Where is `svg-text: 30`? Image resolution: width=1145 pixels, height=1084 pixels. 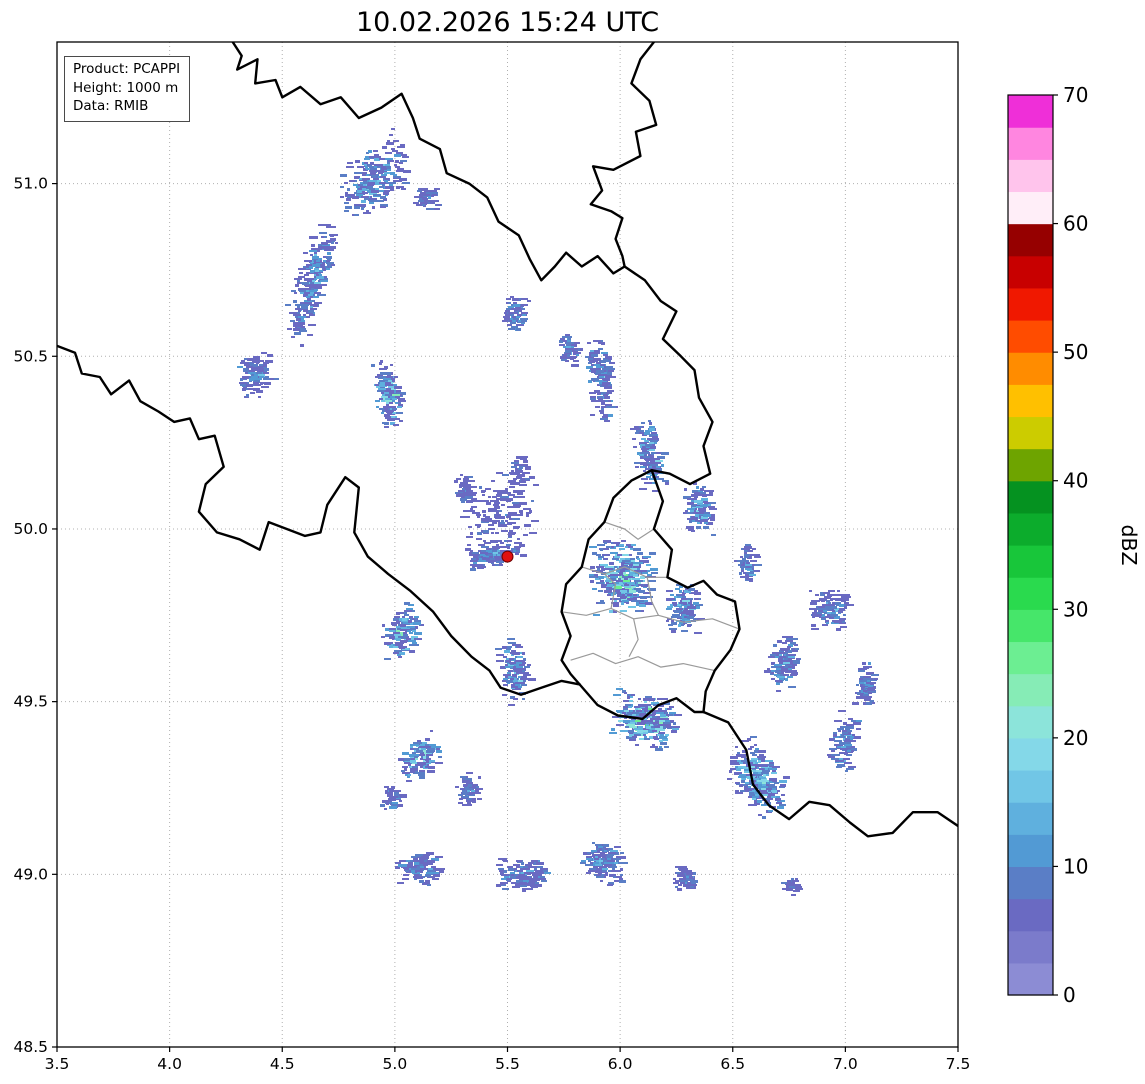
svg-text: 30 is located at coordinates (1075, 609).